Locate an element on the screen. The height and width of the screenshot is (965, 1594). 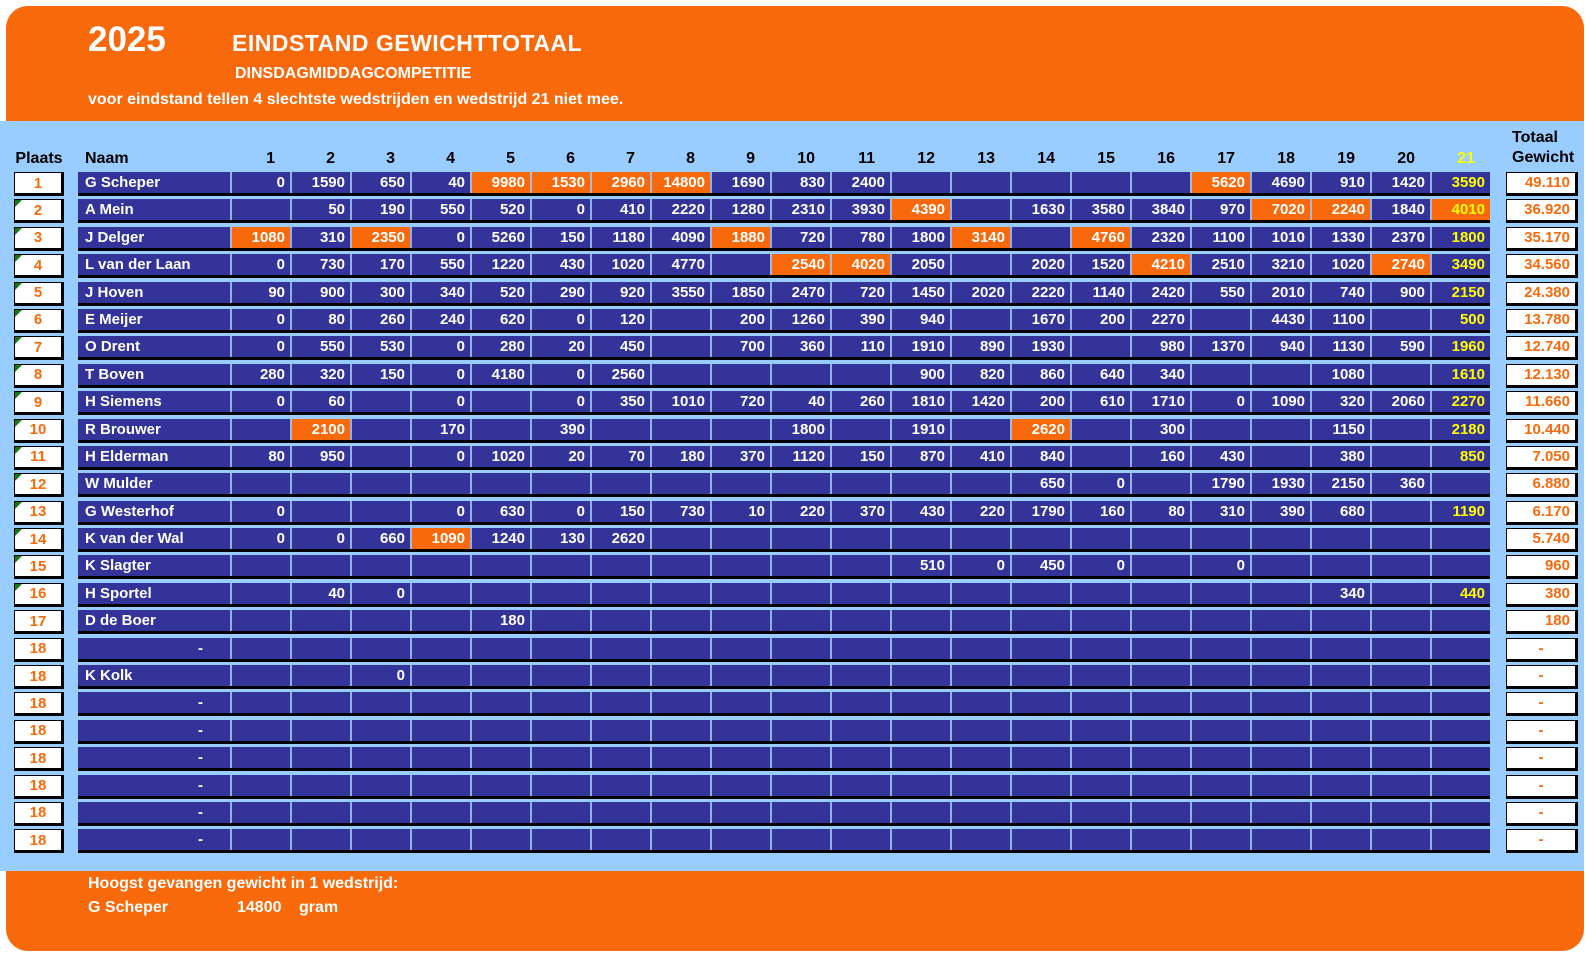
match-cell: 1790 is located at coordinates (1040, 511).